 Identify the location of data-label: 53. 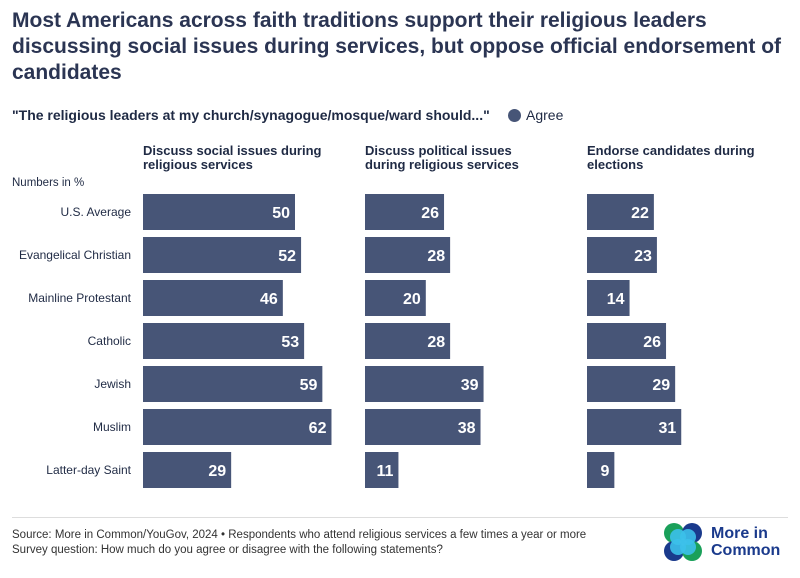
(290, 342).